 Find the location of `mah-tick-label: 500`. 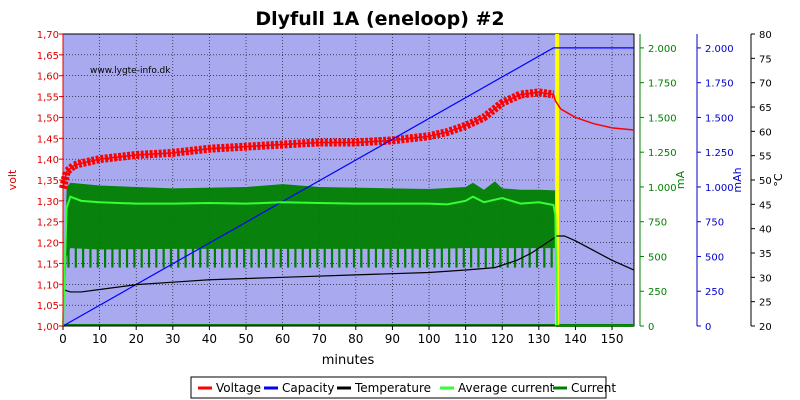

mah-tick-label: 500 is located at coordinates (714, 257).